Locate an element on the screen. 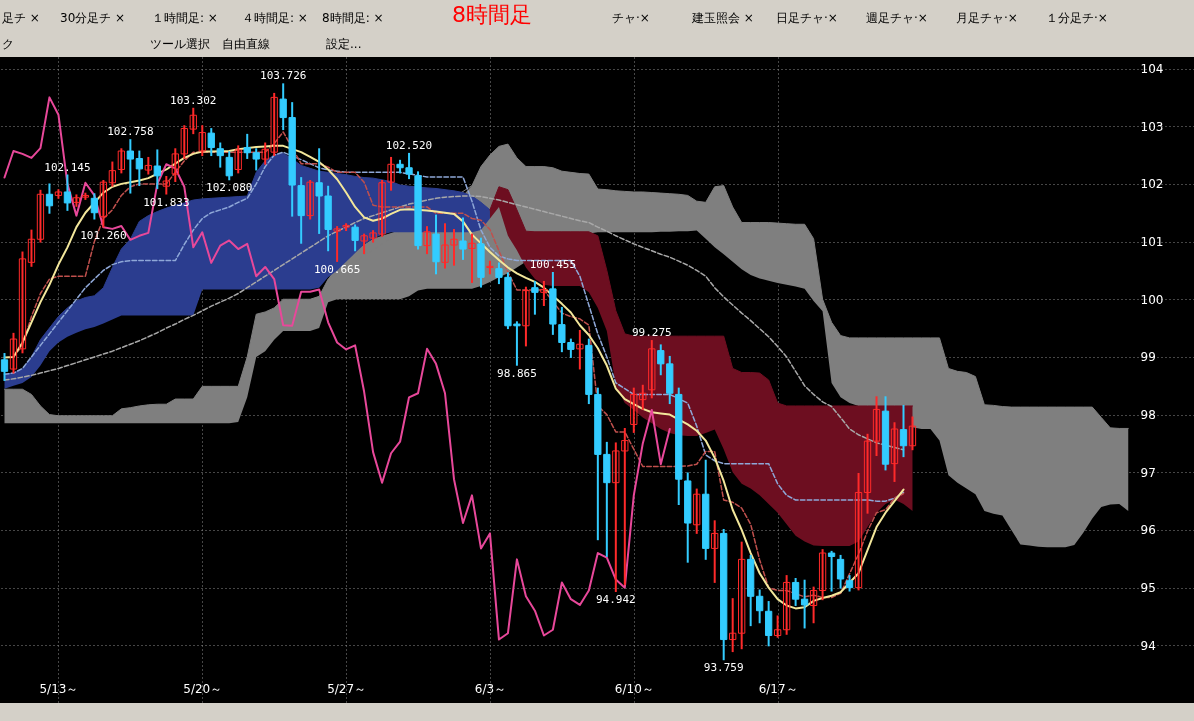  x-tick-label: 5/13～ is located at coordinates (59, 688).